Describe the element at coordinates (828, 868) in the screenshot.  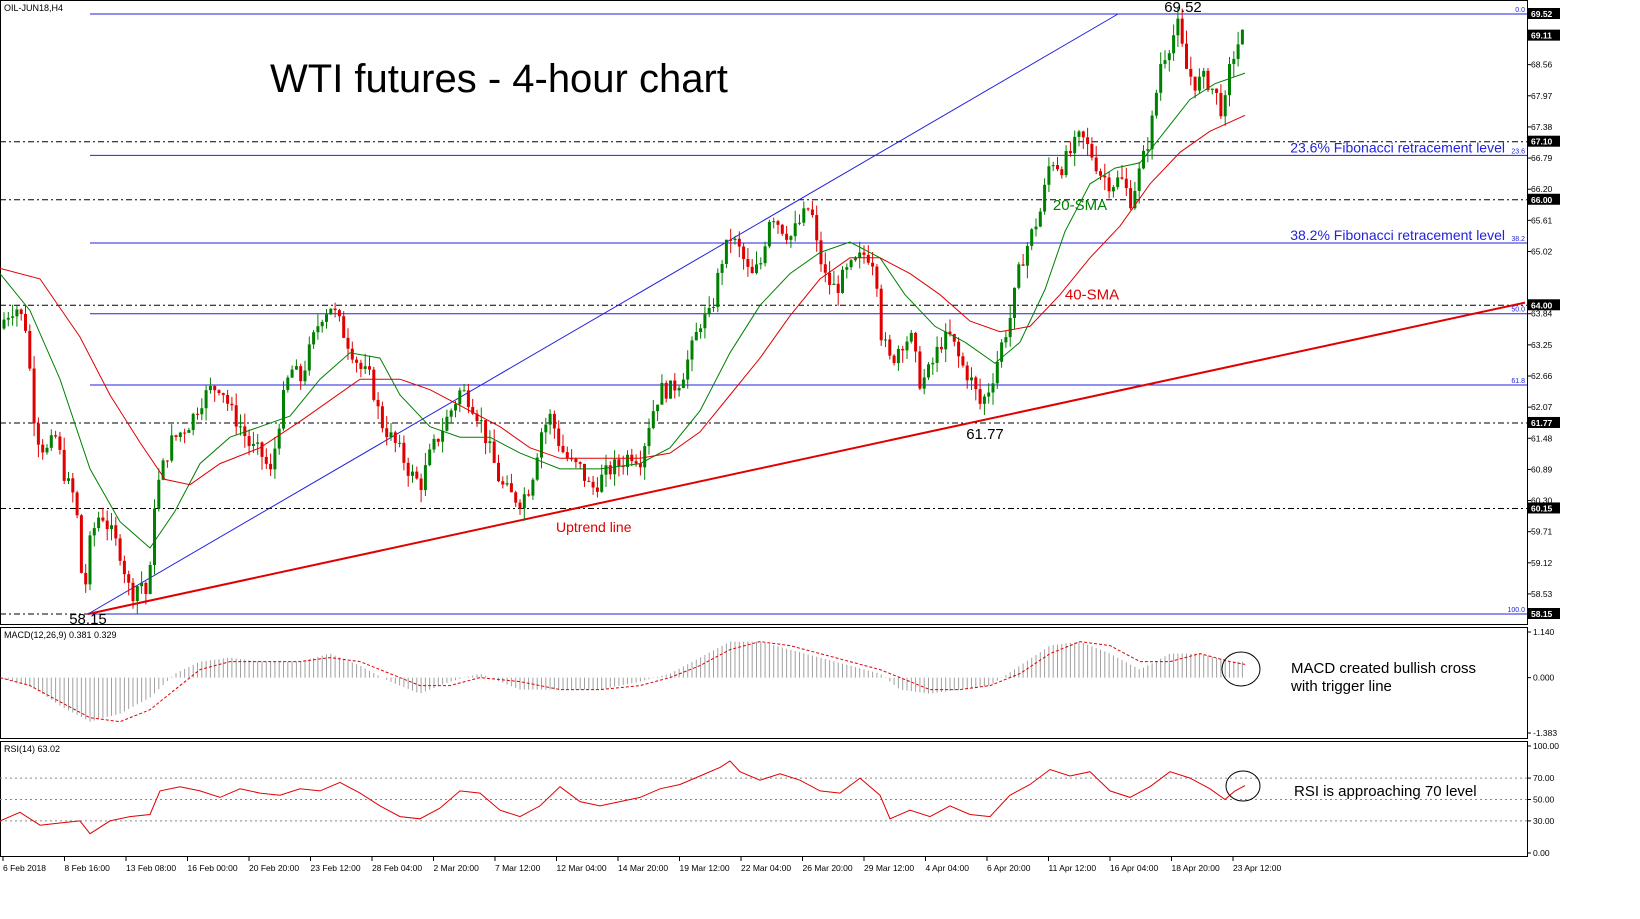
I see `time-tick-label: 26 Mar 20:00` at that location.